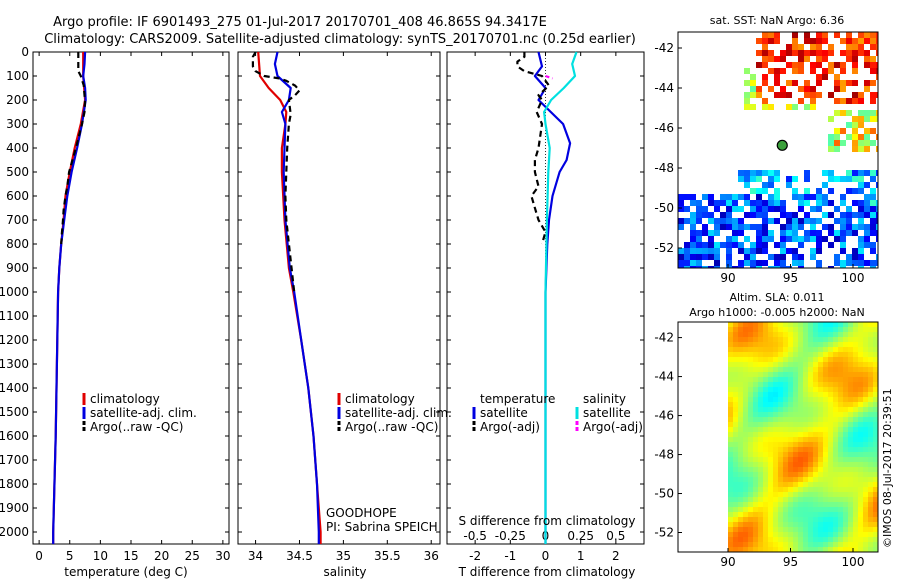 The image size is (900, 580). I want to click on y-tick-label: 1000, so click(14, 292).